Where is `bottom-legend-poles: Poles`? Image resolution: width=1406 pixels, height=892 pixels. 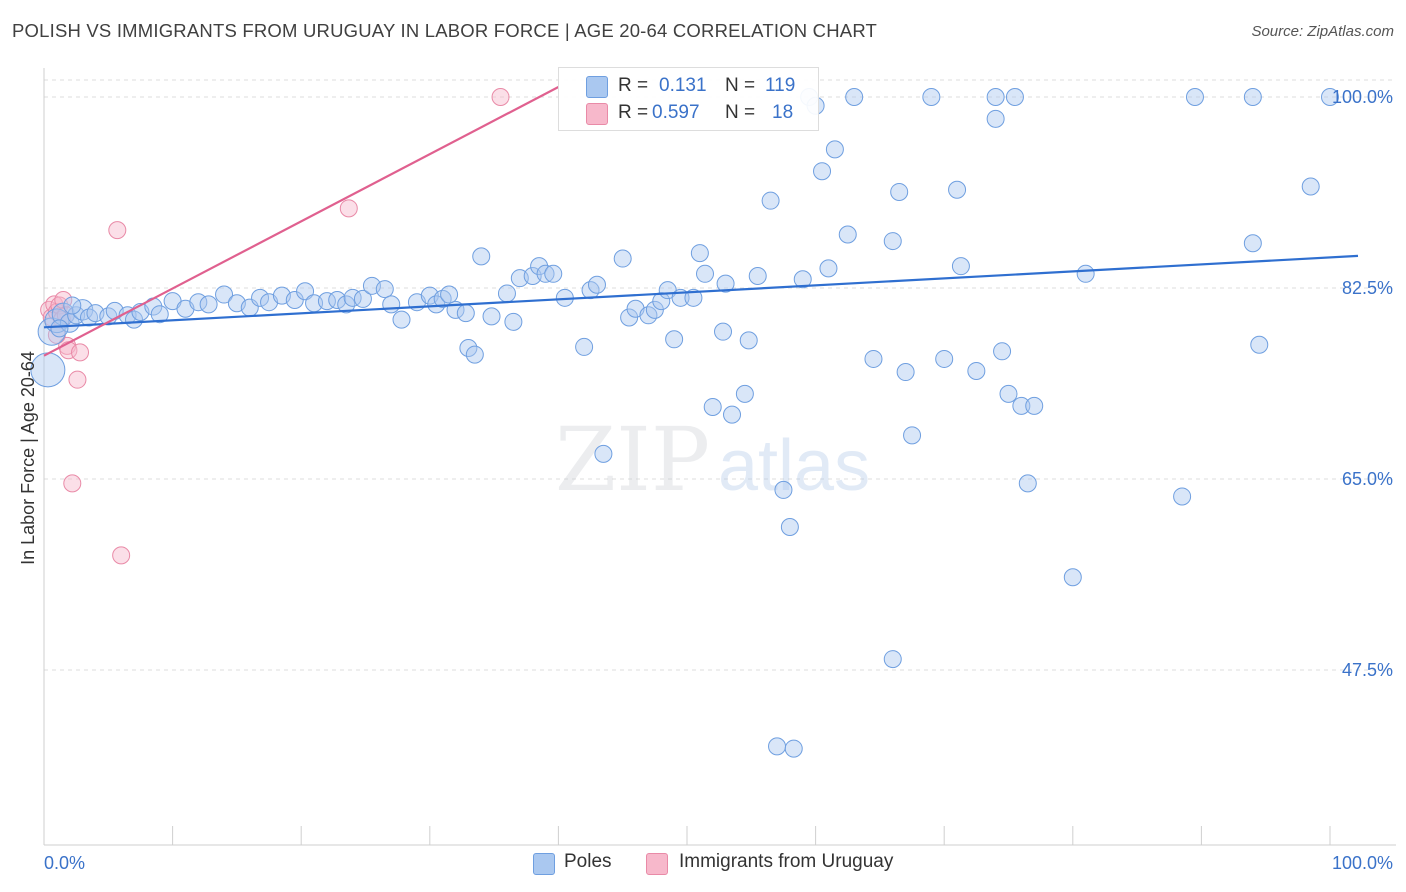 bottom-legend-poles: Poles is located at coordinates (588, 861).